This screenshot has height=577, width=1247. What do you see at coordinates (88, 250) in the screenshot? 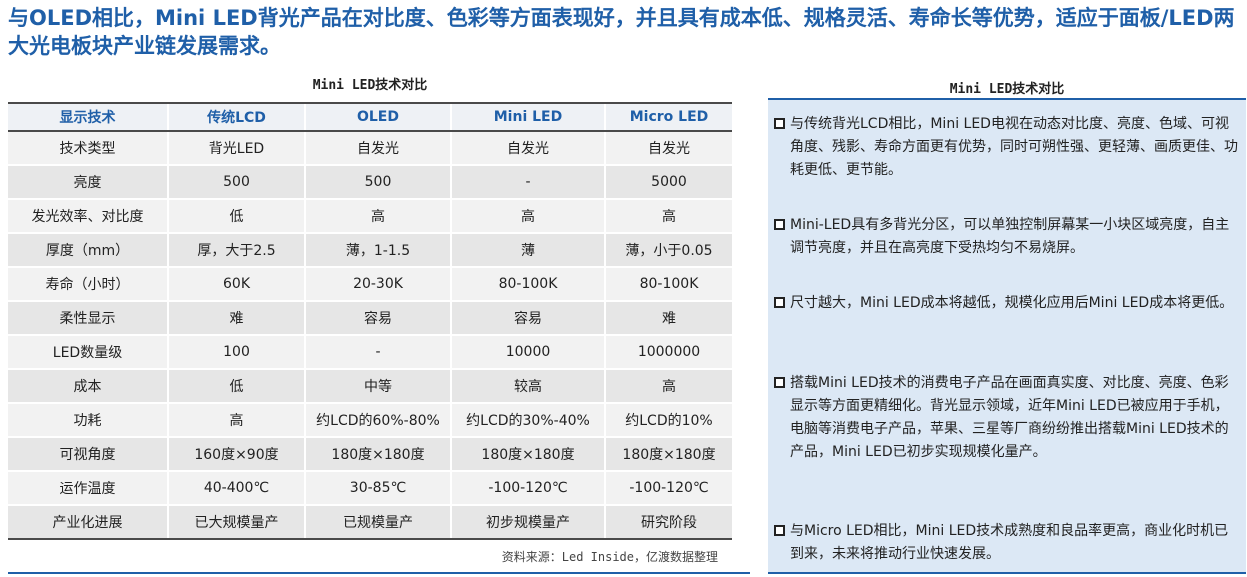
I see `row-label-cell: 厚度（mm）` at bounding box center [88, 250].